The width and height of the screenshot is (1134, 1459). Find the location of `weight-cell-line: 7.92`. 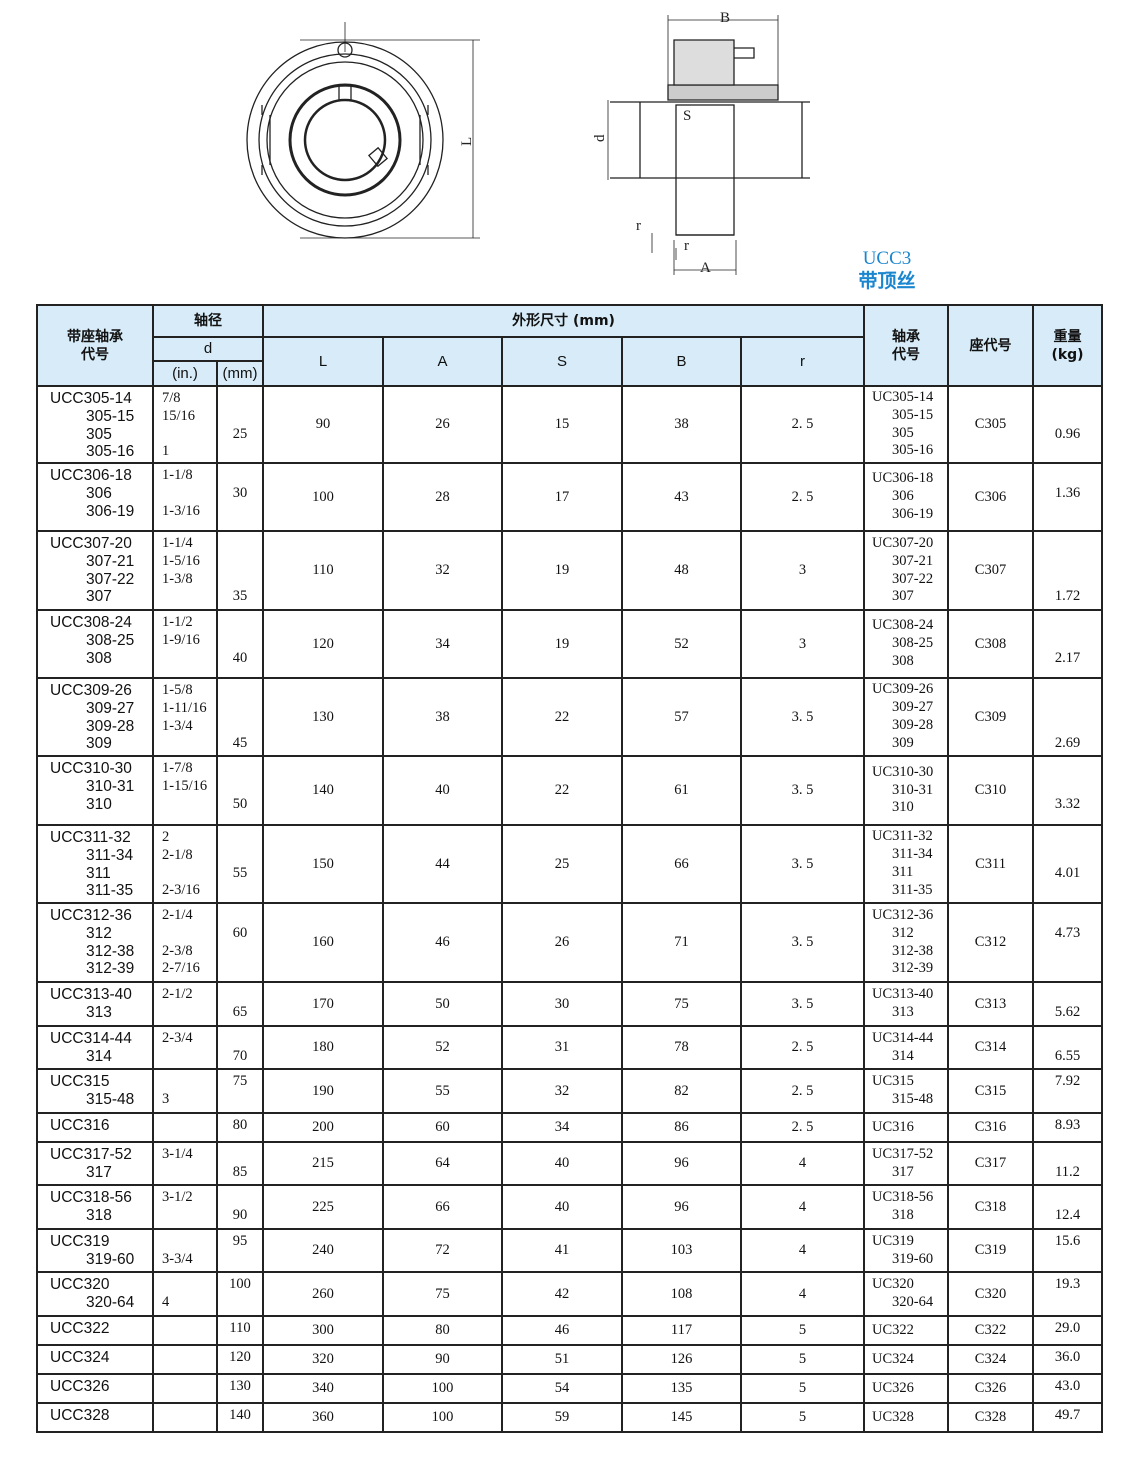

weight-cell-line: 7.92 is located at coordinates (1067, 1081).